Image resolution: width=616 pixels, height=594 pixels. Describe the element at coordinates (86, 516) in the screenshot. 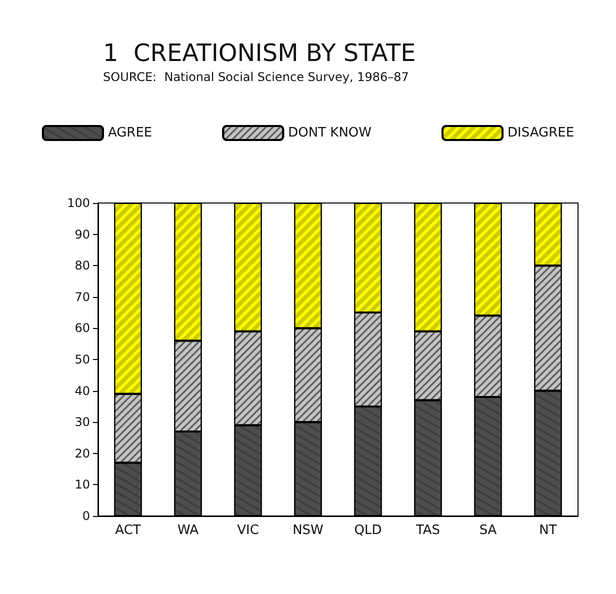

I see `y-tick-label: 0` at that location.